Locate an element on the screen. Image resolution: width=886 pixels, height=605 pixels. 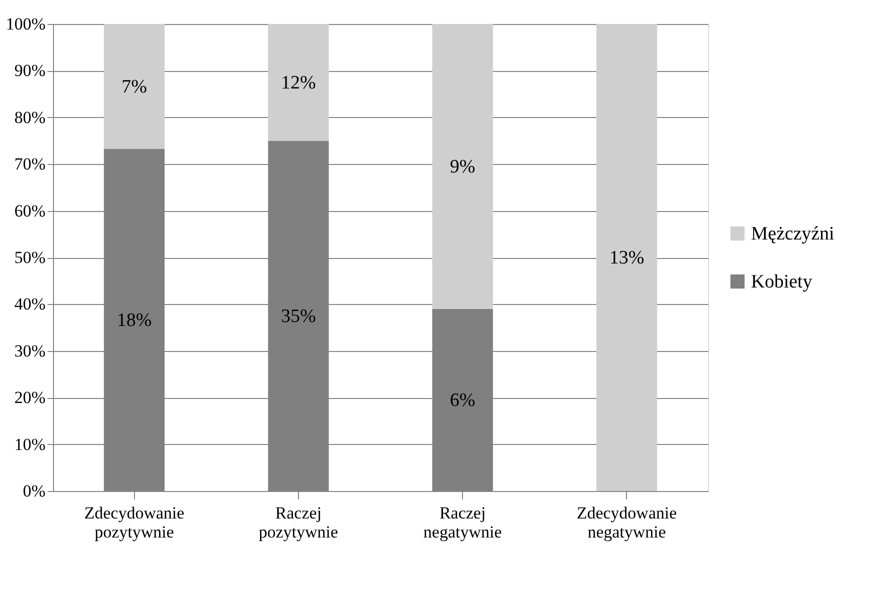
legend-label: Mężczyźni is located at coordinates (792, 234).